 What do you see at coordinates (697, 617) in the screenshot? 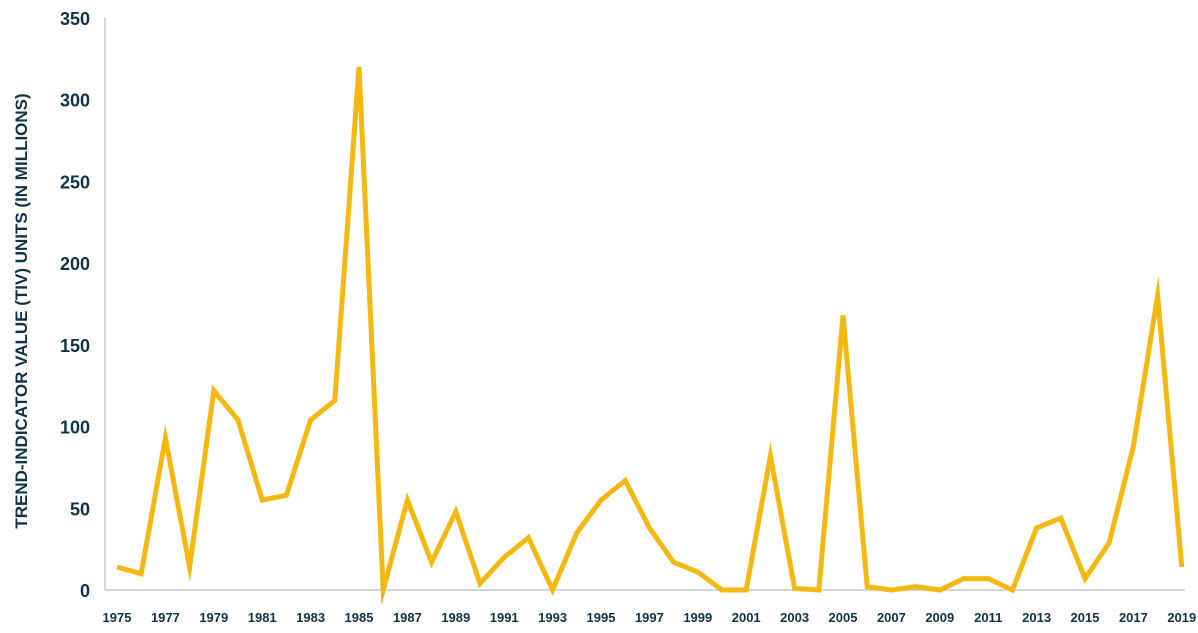
I see `x-tick-label: 1999` at bounding box center [697, 617].